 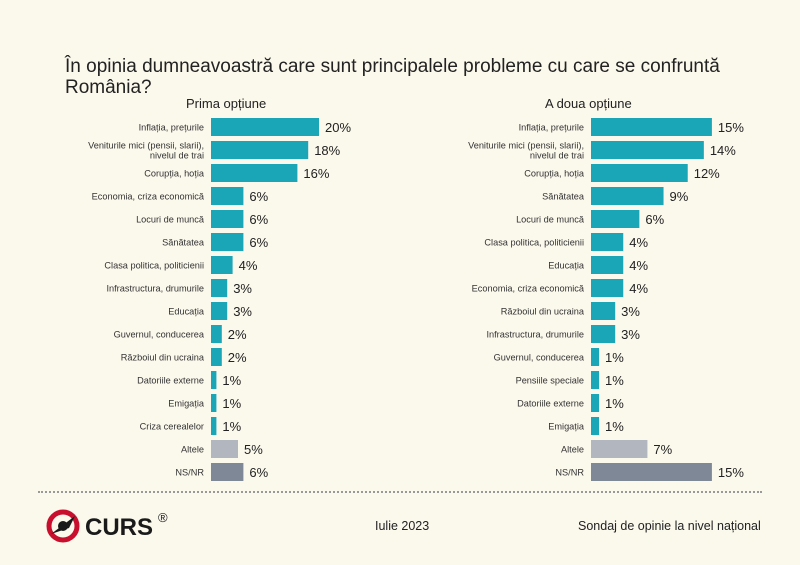 I want to click on category-label: Educația, so click(x=186, y=312).